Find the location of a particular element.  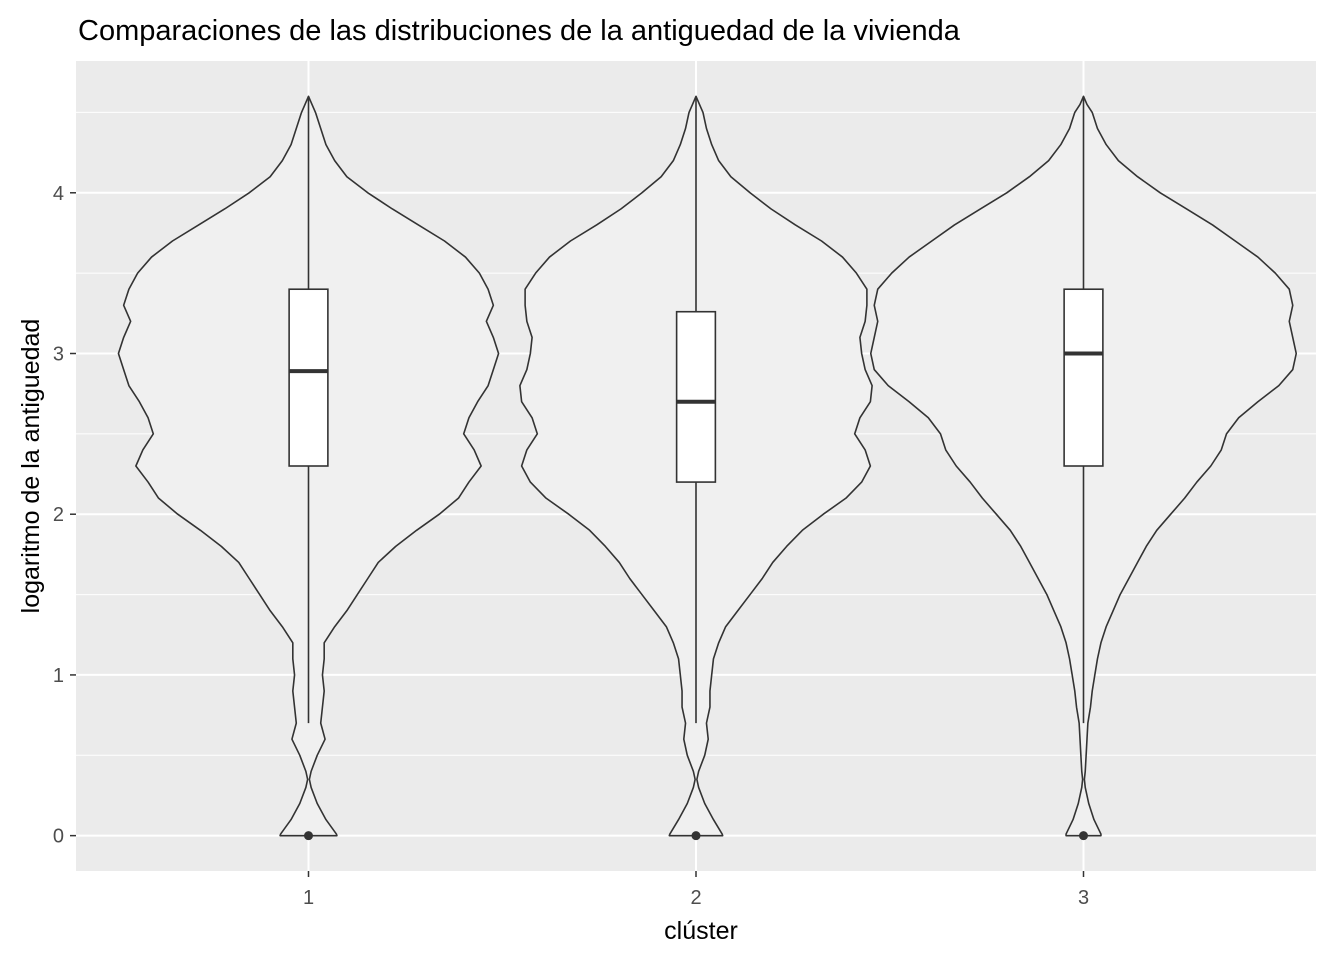

x-tick-label: 2 is located at coordinates (695, 898).